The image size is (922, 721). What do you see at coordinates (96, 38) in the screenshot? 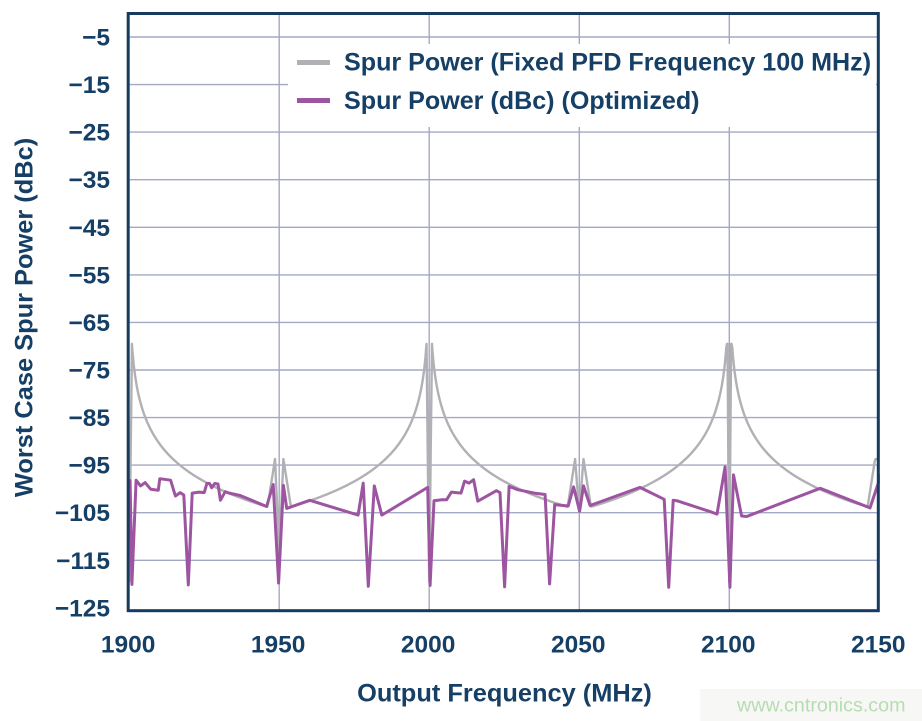
I see `svg-text: −5` at bounding box center [96, 38].